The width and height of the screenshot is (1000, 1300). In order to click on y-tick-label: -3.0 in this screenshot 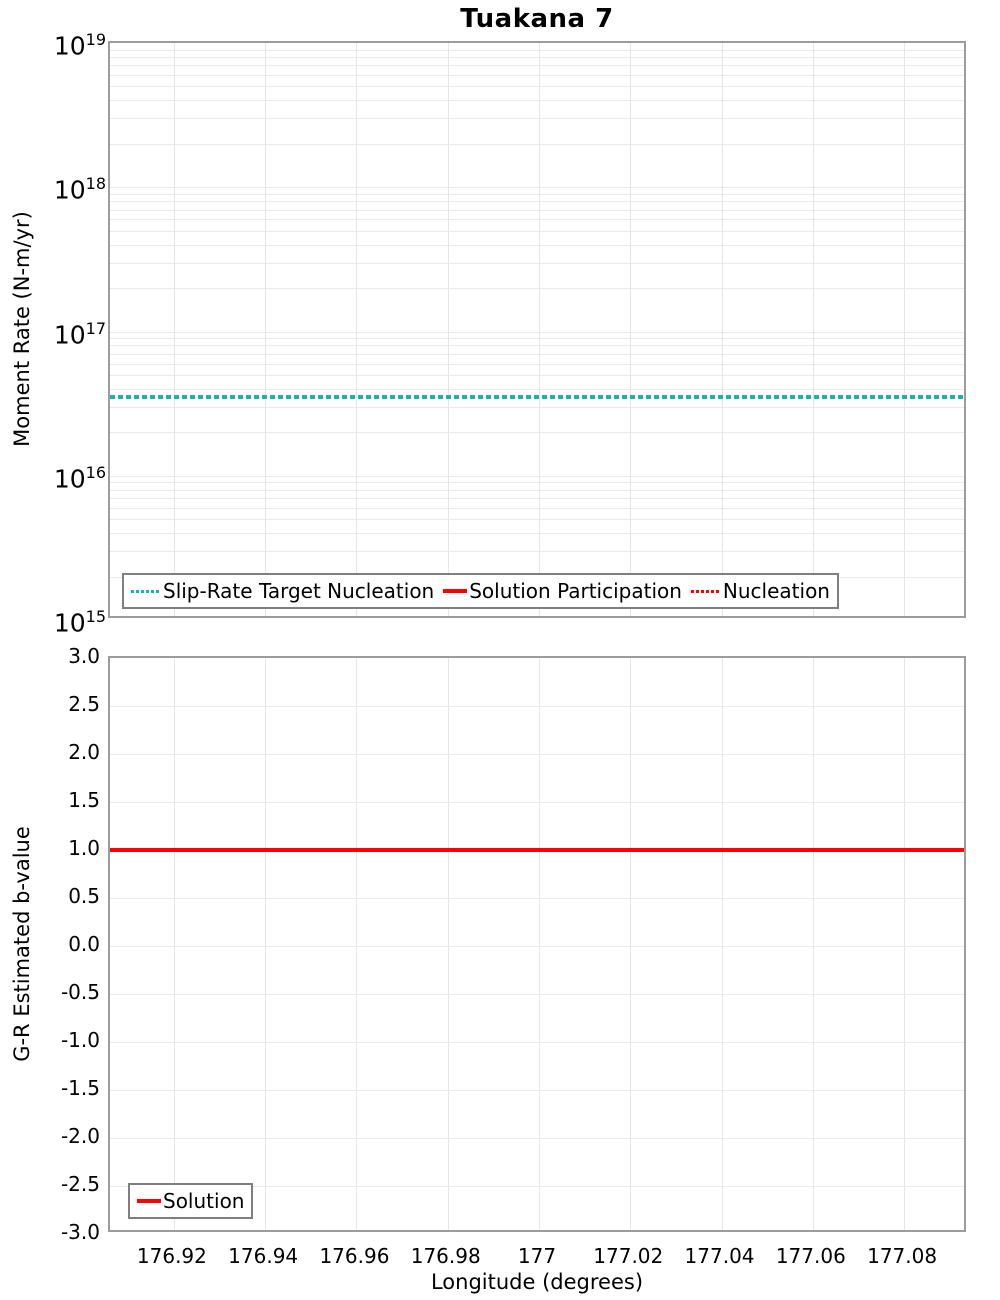, I will do `click(80, 1232)`.